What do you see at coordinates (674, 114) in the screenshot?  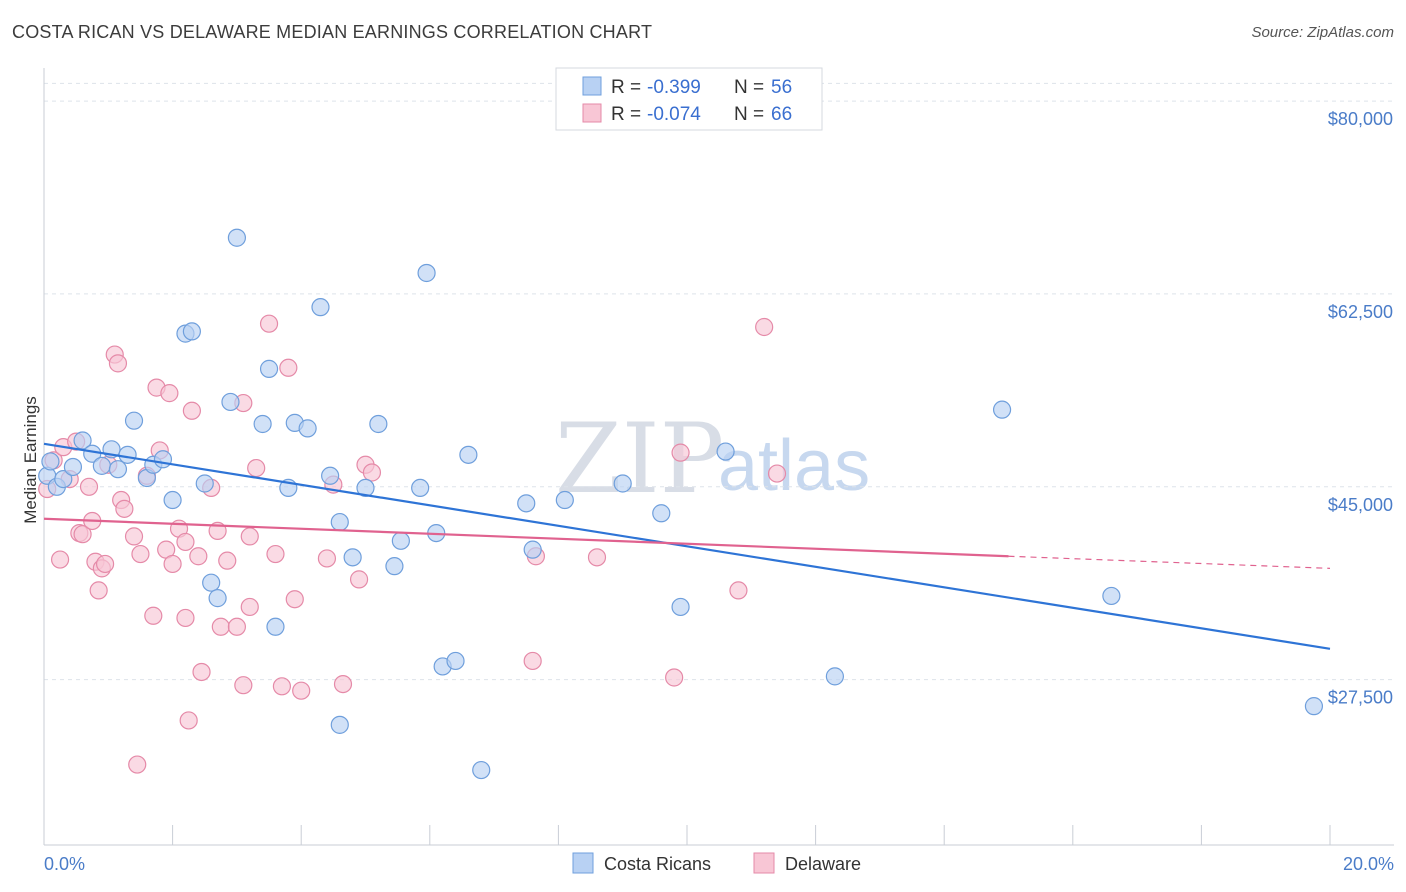 I see `legend-r-value-2: -0.074` at bounding box center [674, 114].